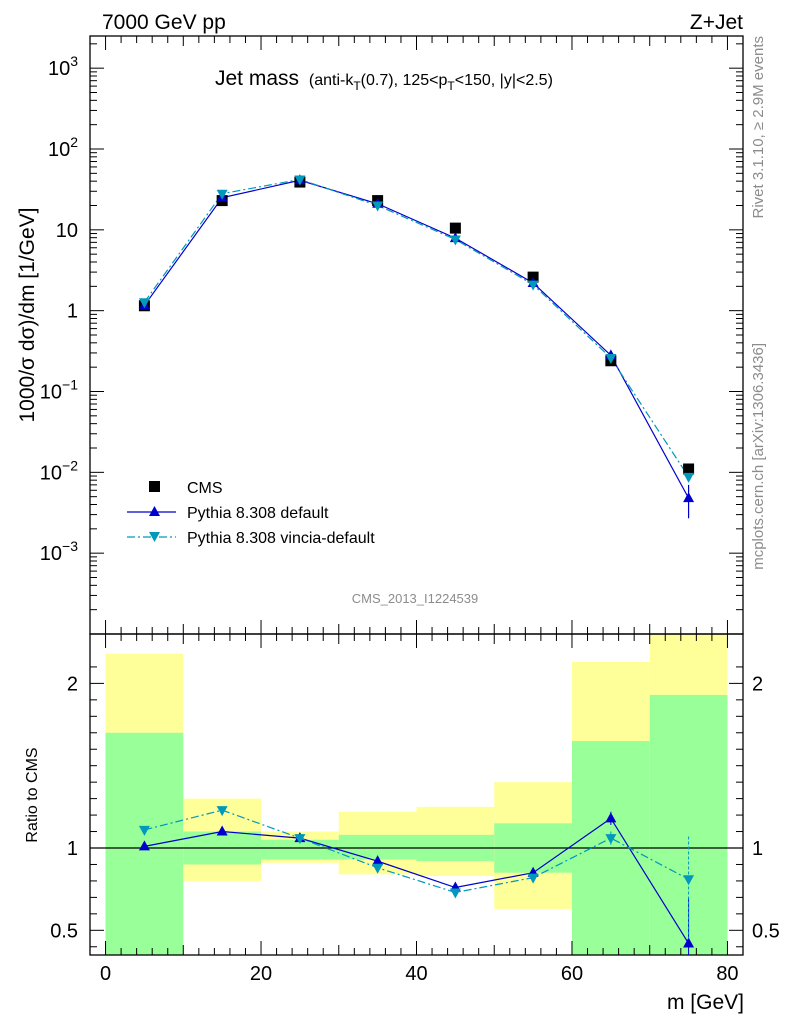 Image resolution: width=786 pixels, height=1024 pixels. I want to click on x-tick-label: 60, so click(572, 974).